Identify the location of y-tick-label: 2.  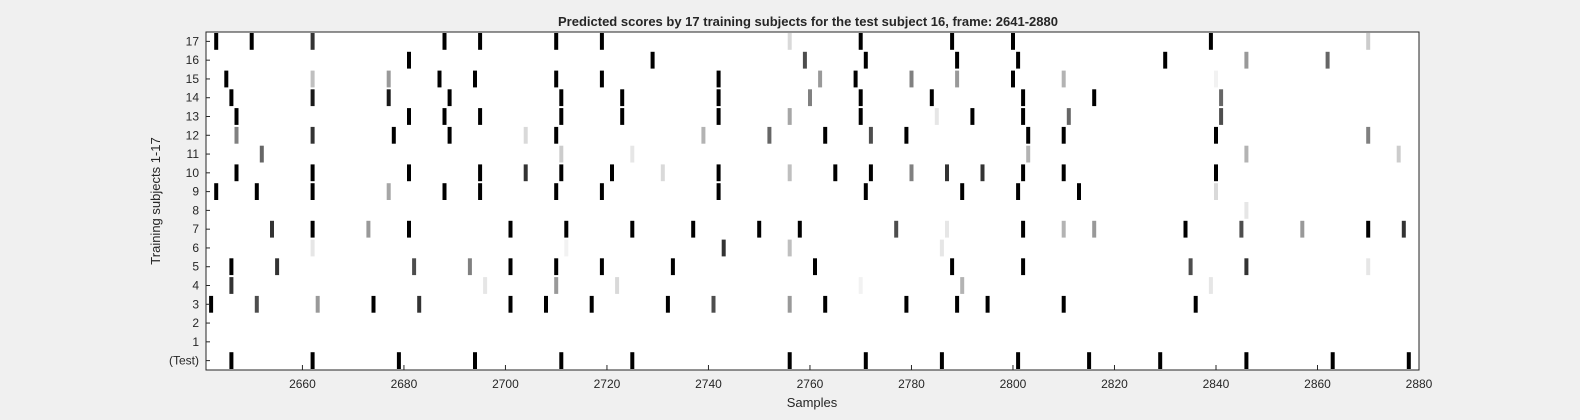
(195, 323).